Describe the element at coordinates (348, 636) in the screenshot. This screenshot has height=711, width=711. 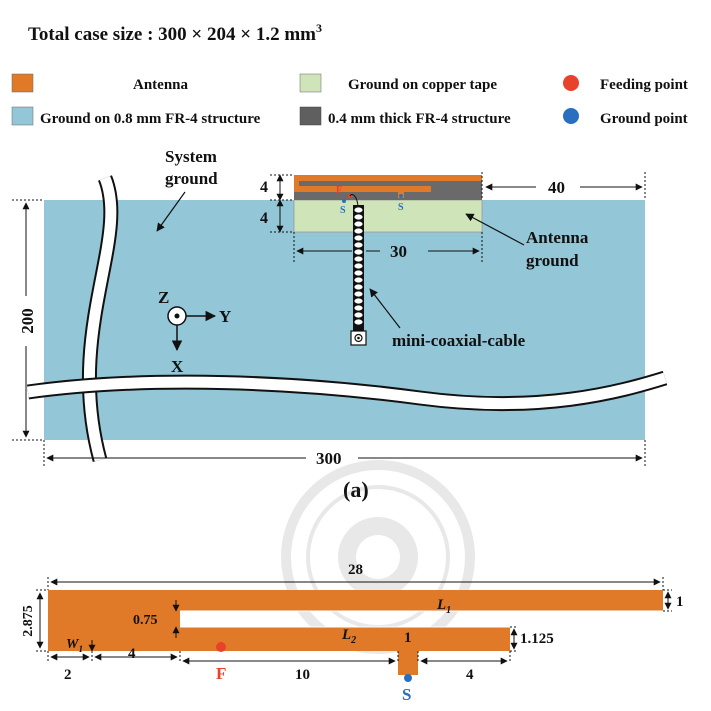
I see `label-l2: L2` at that location.